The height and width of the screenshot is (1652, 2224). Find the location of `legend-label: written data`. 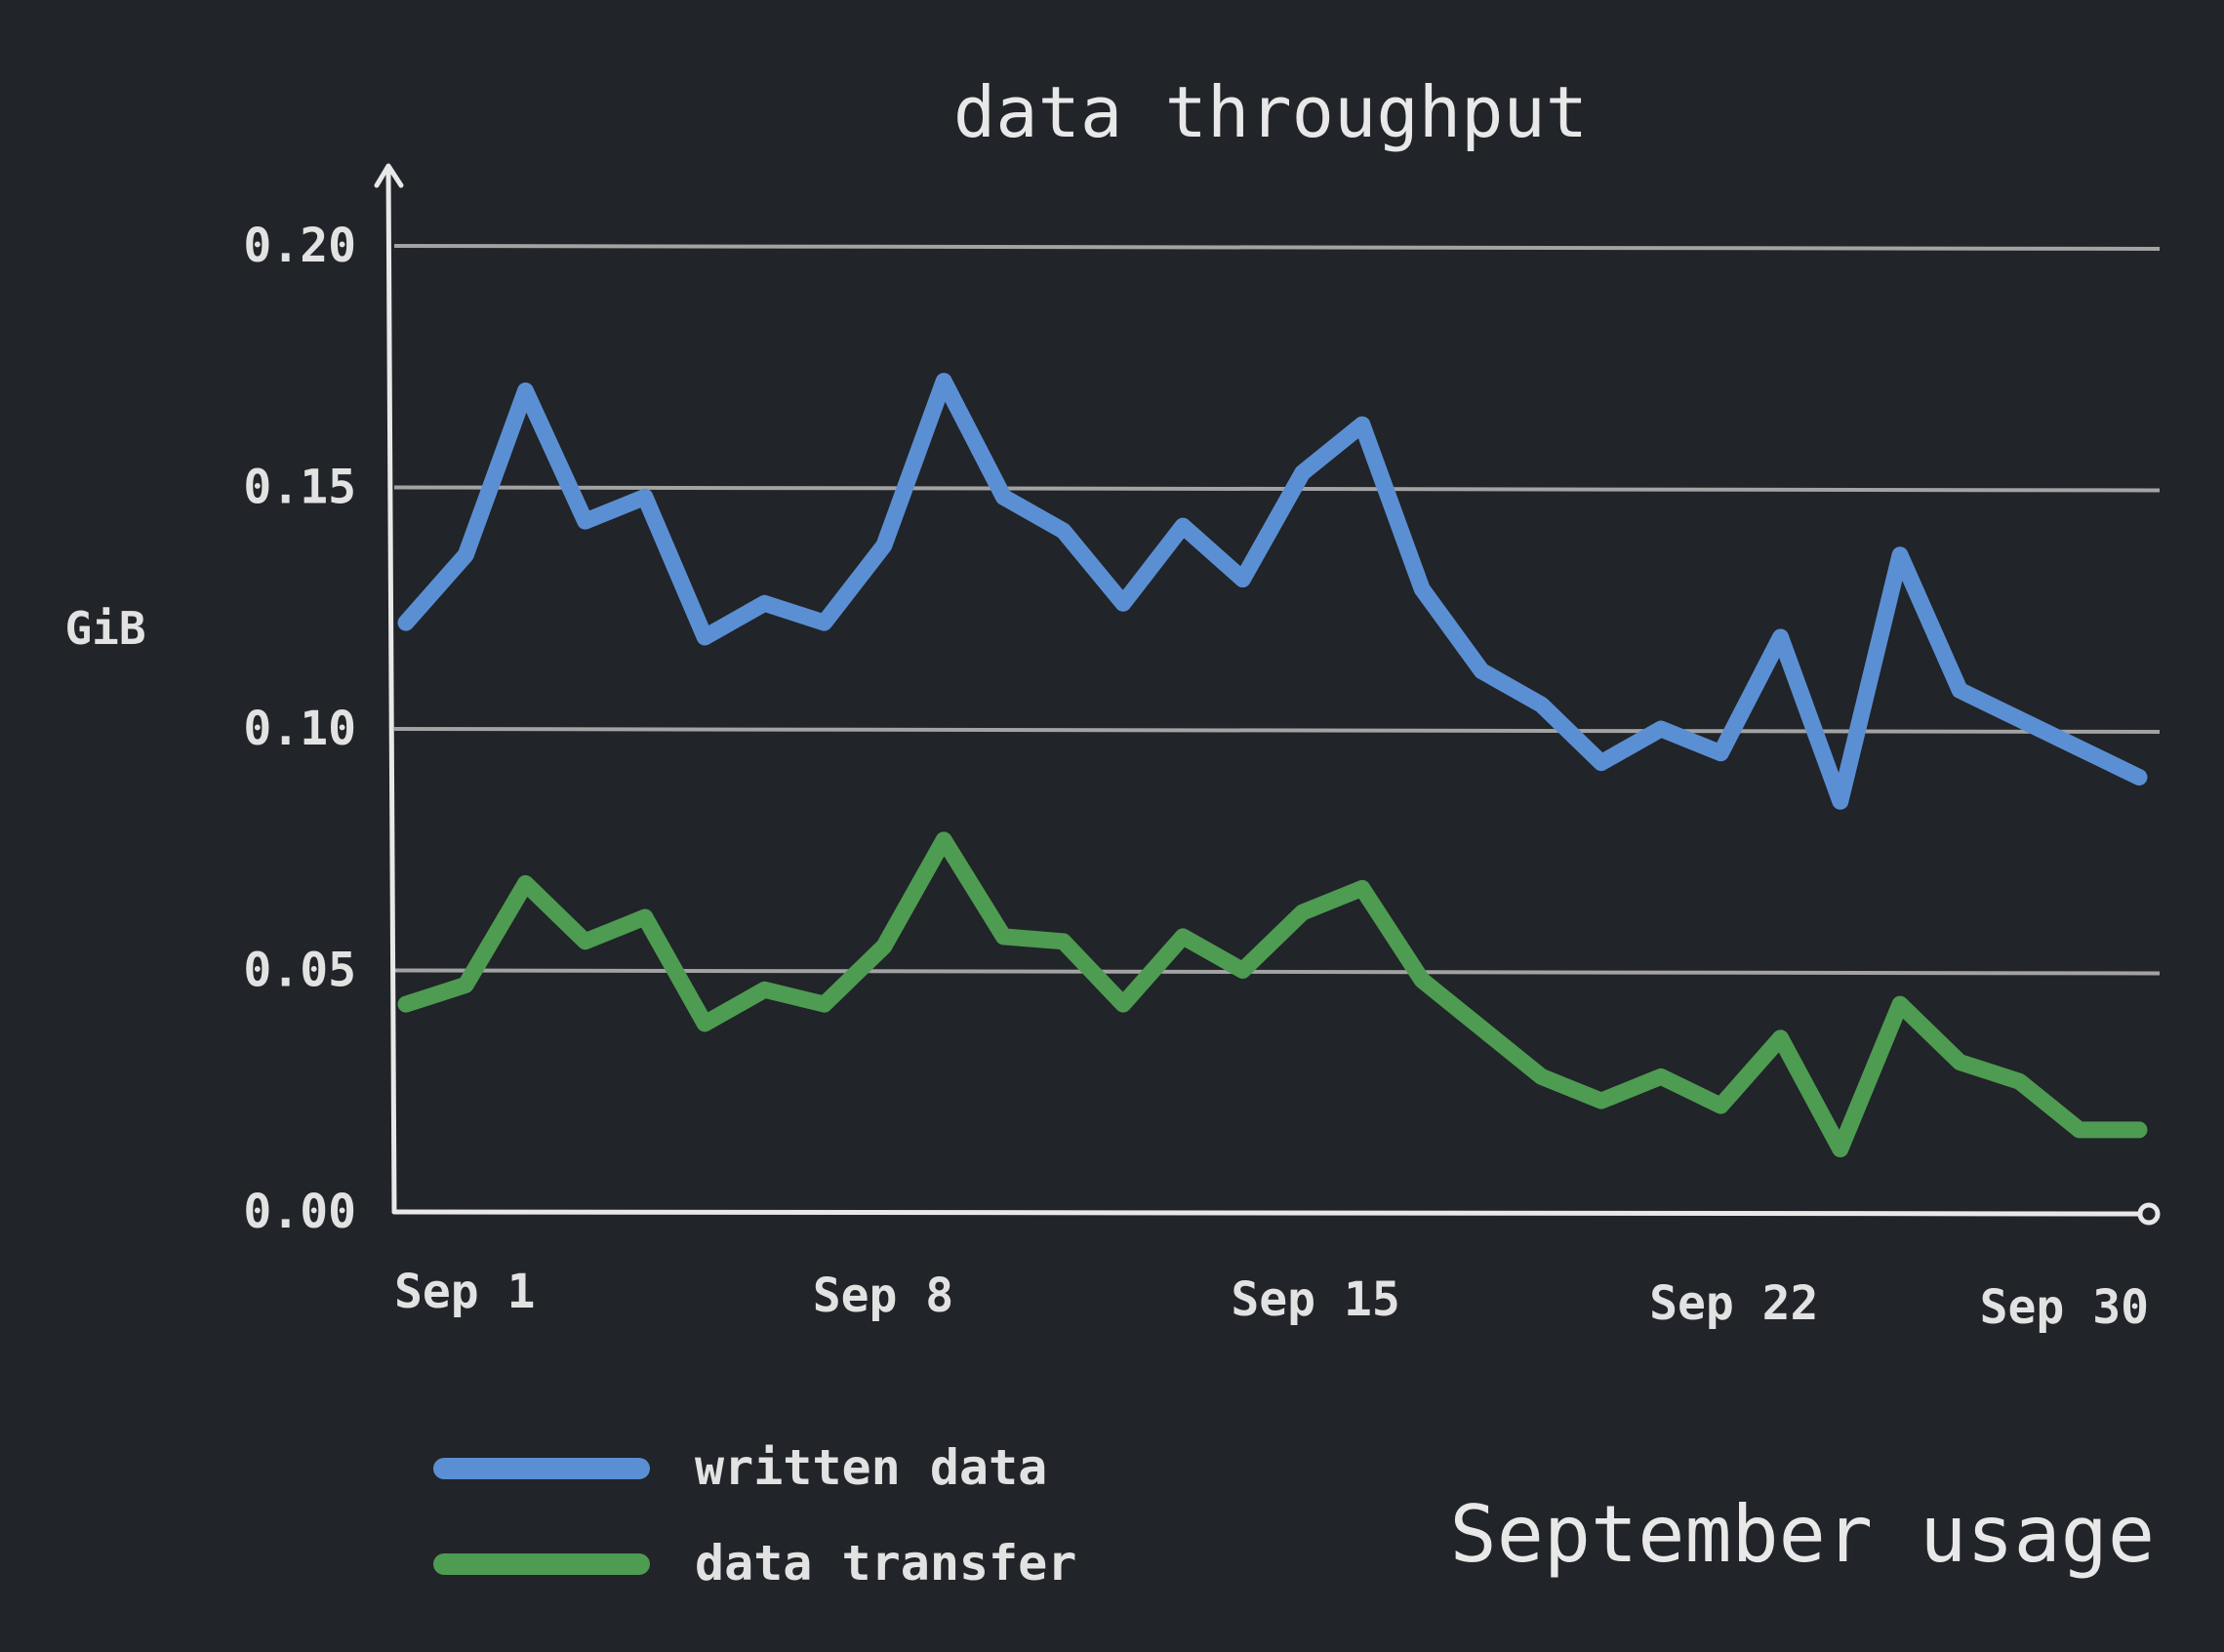

legend-label: written data is located at coordinates (871, 1467).